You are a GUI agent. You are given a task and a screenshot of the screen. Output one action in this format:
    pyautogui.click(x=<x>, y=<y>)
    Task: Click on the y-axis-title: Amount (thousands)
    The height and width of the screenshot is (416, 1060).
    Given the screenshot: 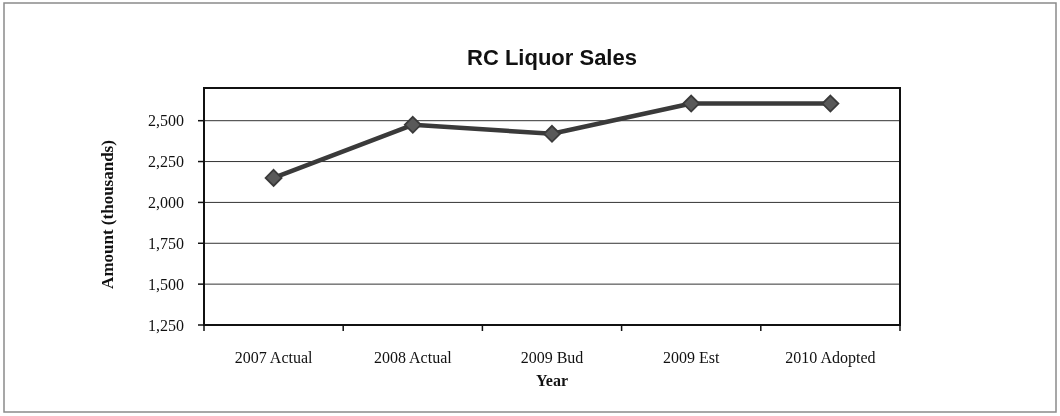 What is the action you would take?
    pyautogui.click(x=107, y=214)
    